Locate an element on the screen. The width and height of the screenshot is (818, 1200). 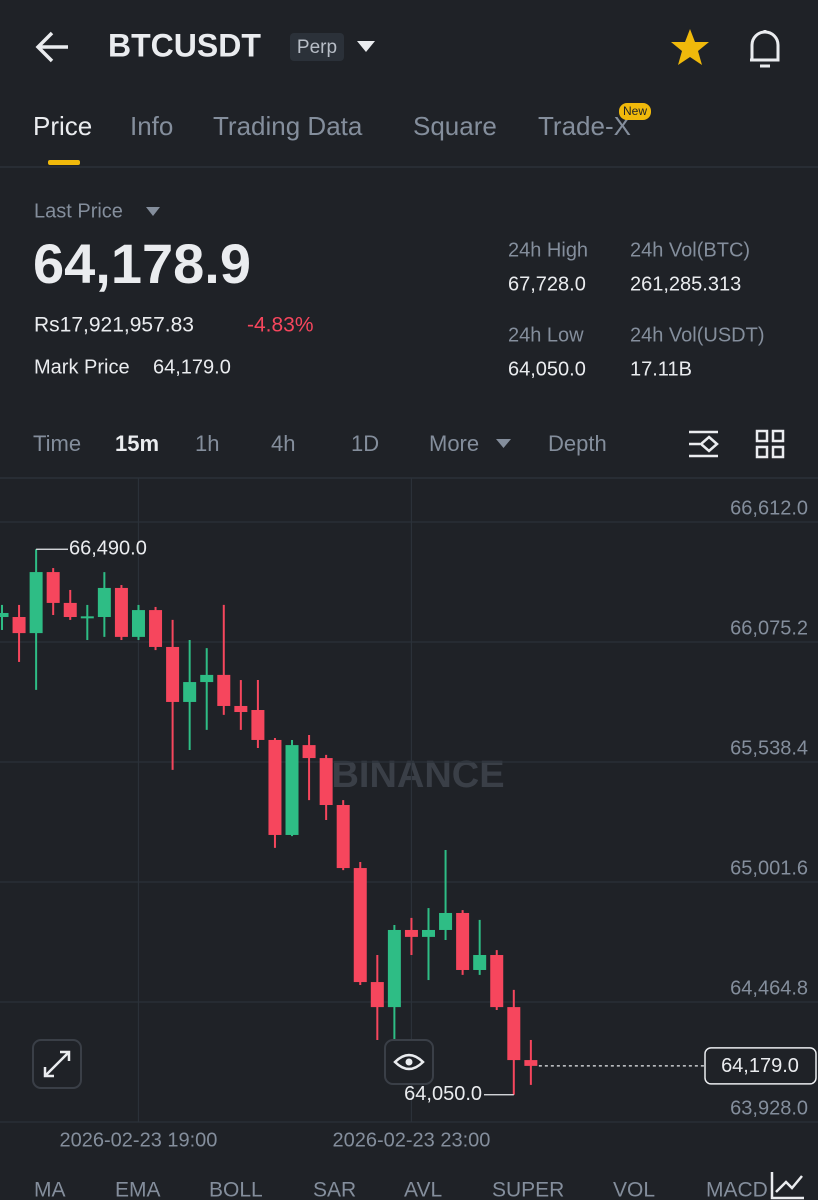
perp-badge: Perp is located at coordinates (317, 47).